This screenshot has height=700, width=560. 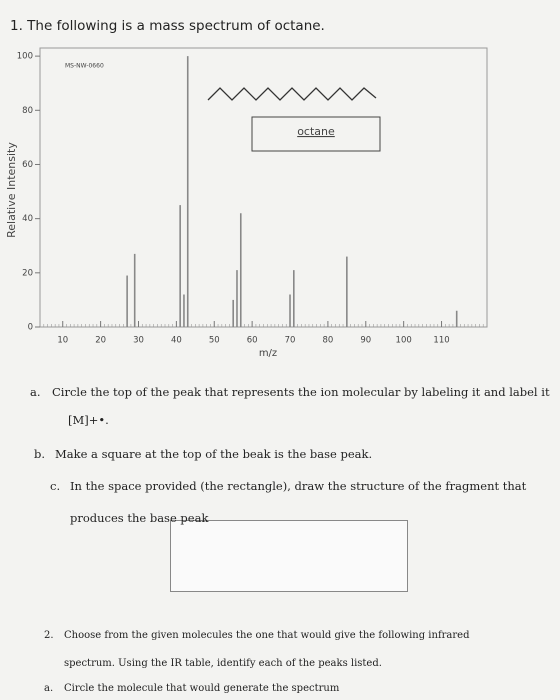 I want to click on x-tick-label: 90, so click(x=365, y=341).